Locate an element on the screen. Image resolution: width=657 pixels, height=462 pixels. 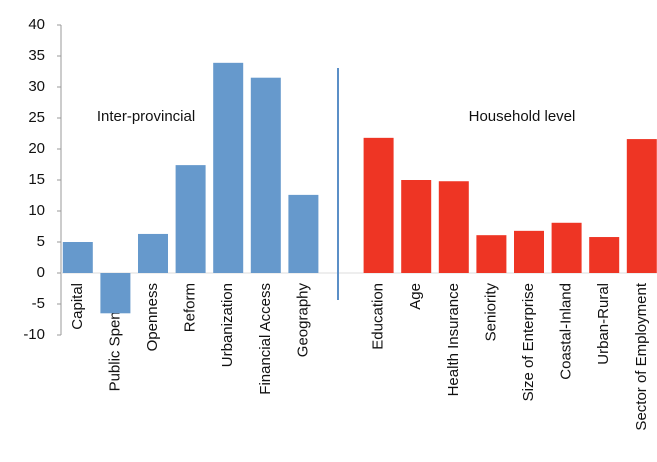
x-tick-label: Age is located at coordinates (415, 296).